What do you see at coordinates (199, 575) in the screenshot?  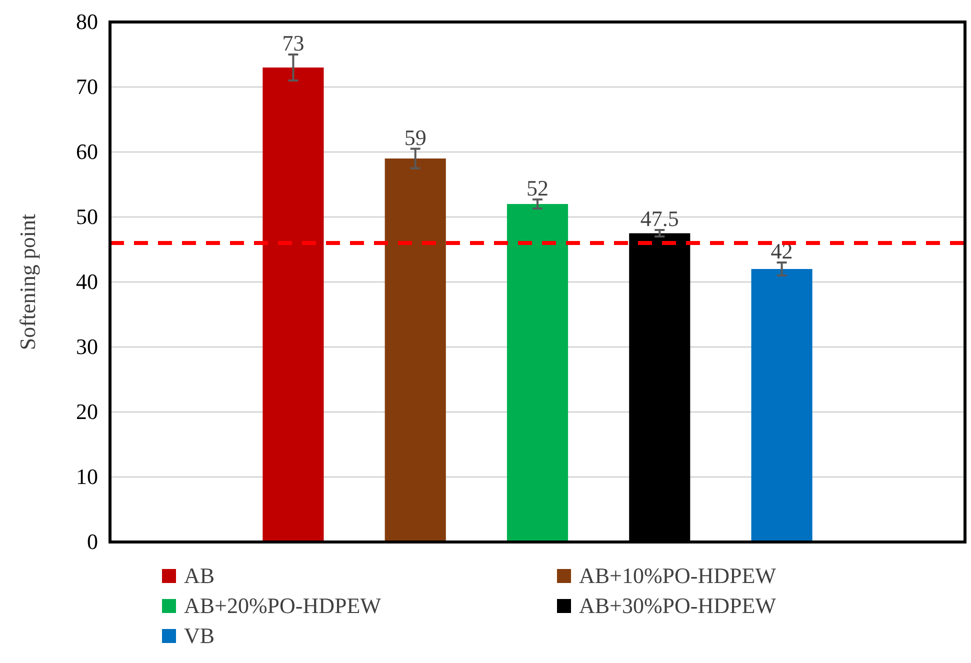 I see `legend-label: AB` at bounding box center [199, 575].